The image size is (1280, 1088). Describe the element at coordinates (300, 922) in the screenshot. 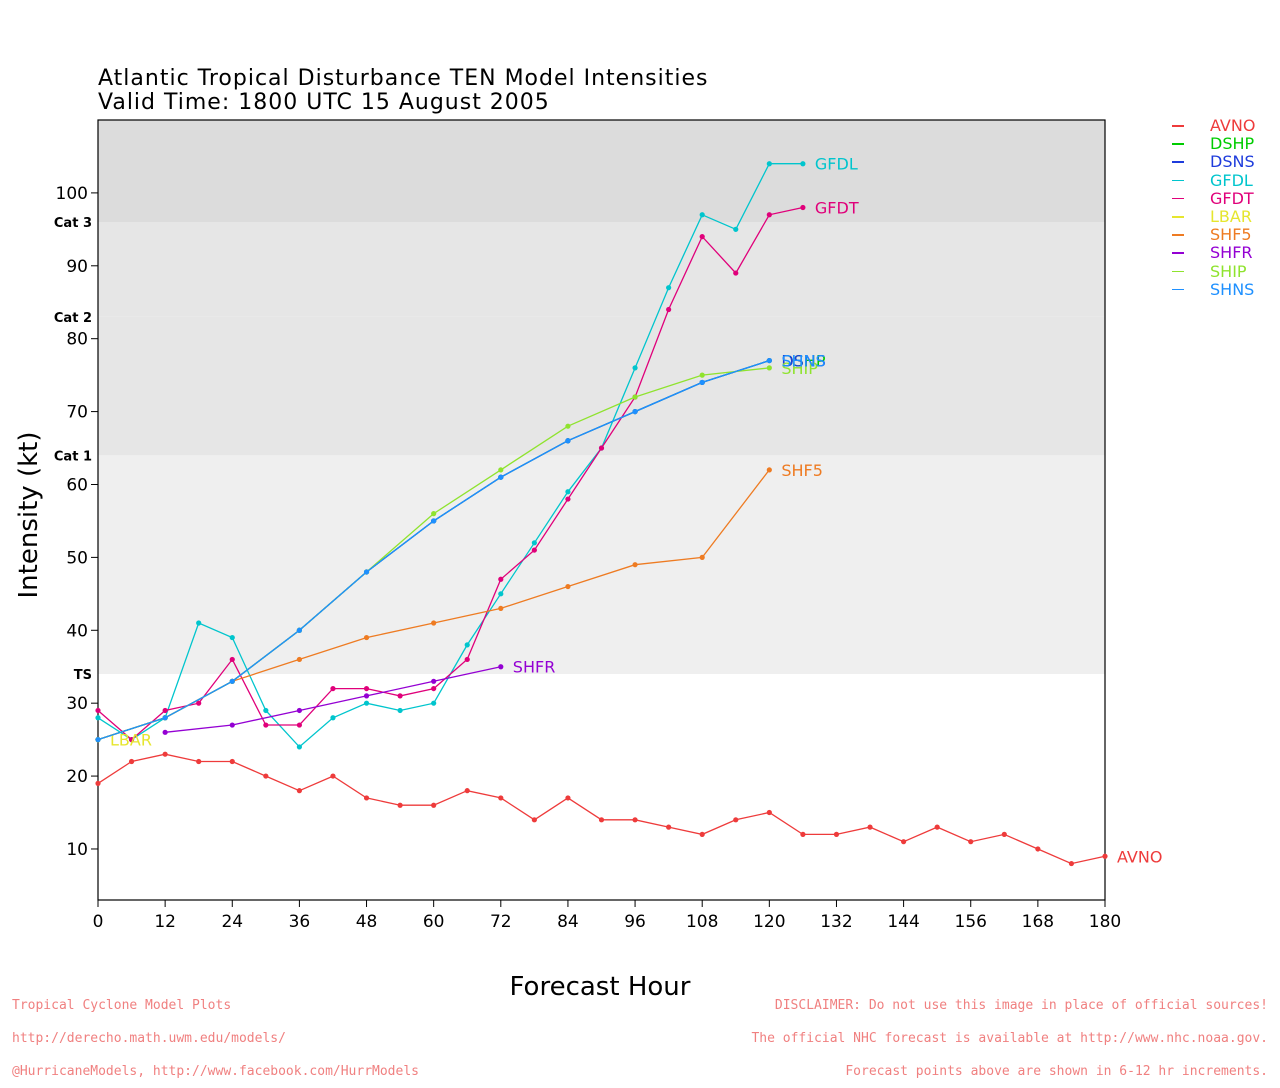

I see `x-tick-label: 36` at that location.